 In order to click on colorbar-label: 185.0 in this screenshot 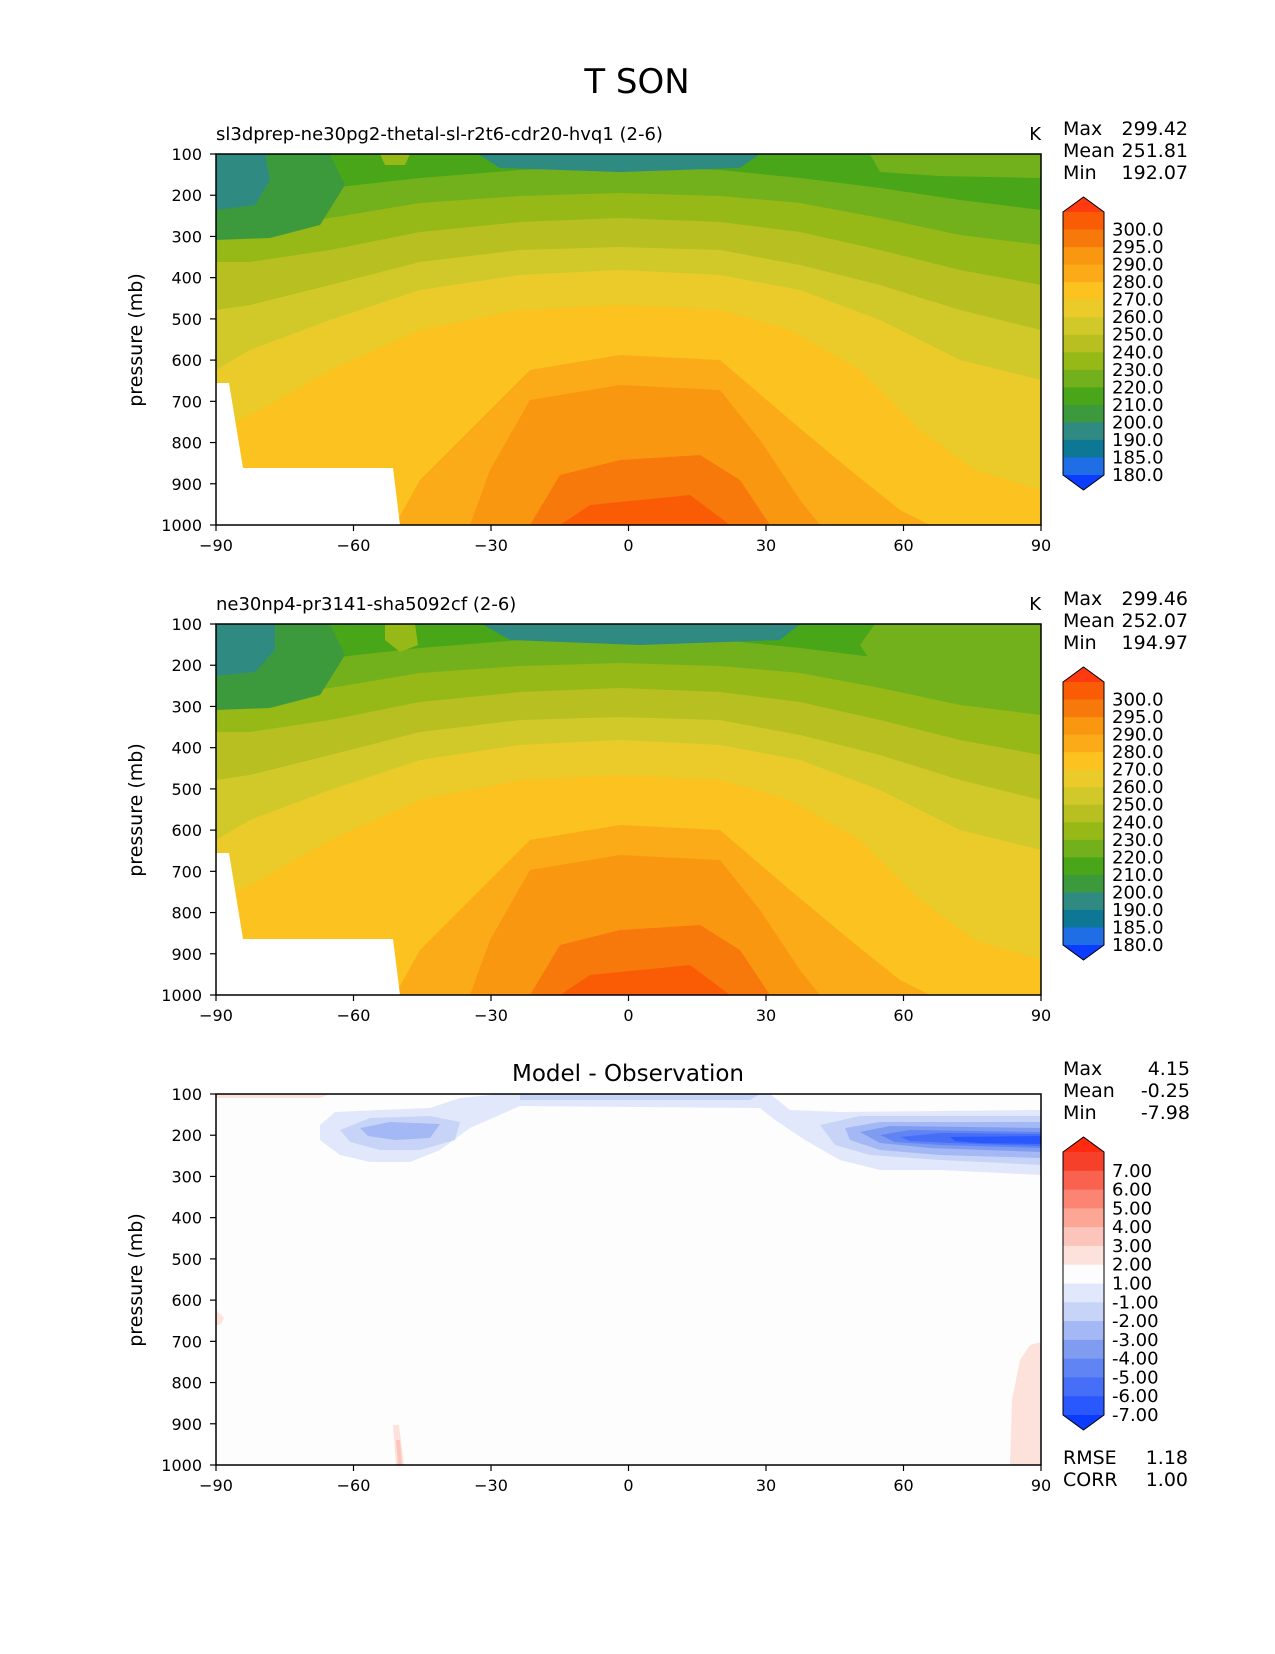, I will do `click(1138, 927)`.